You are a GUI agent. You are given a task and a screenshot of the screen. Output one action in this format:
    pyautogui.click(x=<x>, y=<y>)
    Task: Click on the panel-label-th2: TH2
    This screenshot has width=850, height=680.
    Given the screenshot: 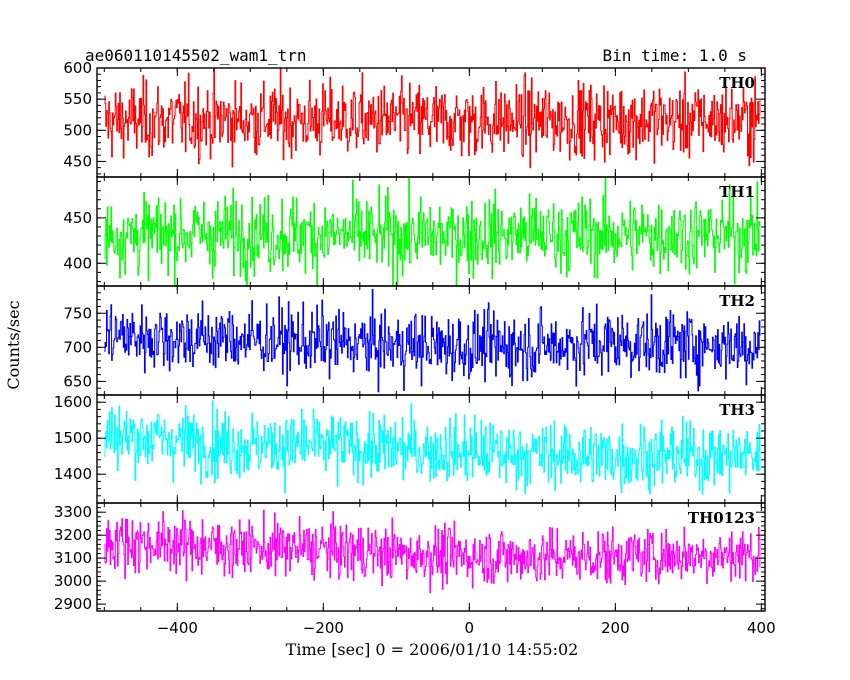 What is the action you would take?
    pyautogui.click(x=737, y=301)
    